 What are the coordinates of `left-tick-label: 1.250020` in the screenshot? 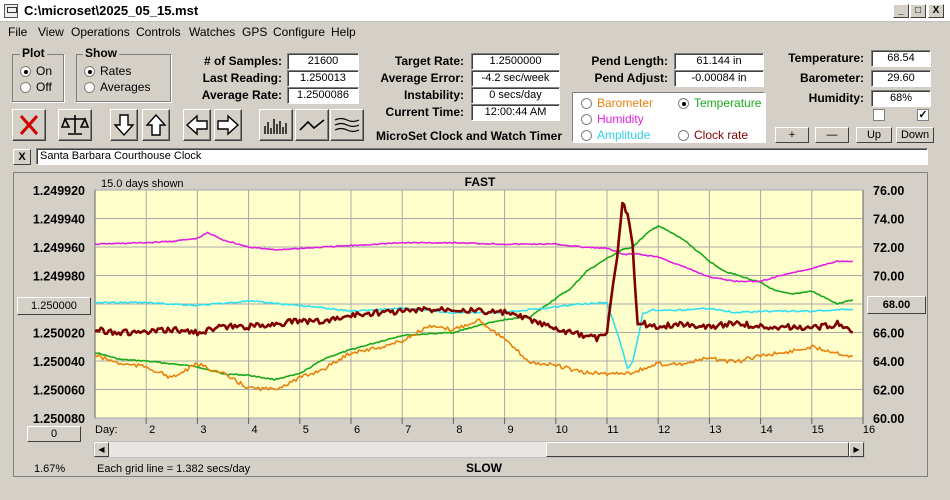 It's located at (59, 334).